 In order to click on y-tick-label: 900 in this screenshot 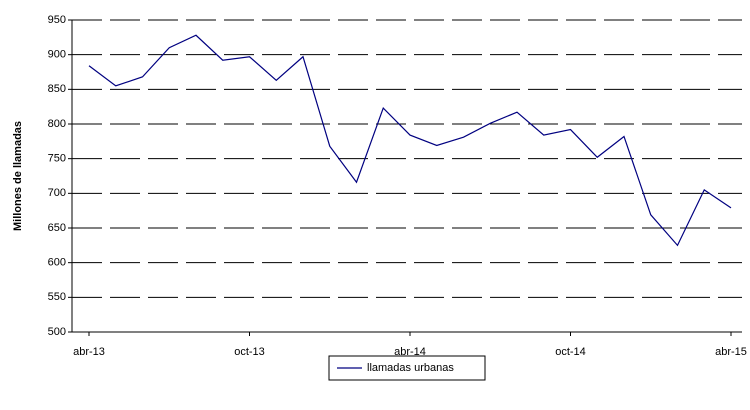, I will do `click(57, 55)`.